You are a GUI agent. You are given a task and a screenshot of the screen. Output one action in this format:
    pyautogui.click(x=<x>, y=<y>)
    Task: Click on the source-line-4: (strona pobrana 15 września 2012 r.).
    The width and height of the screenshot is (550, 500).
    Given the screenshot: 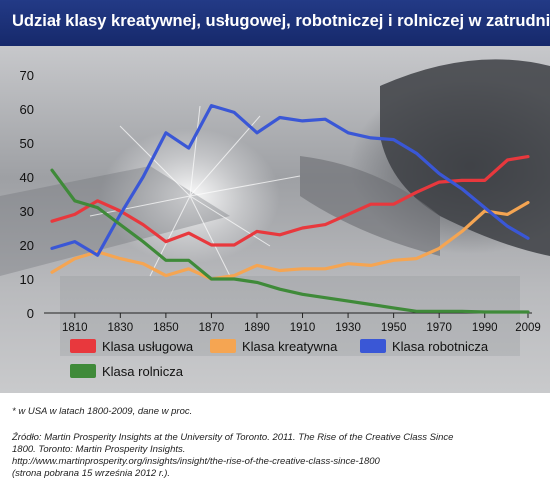 What is the action you would take?
    pyautogui.click(x=91, y=473)
    